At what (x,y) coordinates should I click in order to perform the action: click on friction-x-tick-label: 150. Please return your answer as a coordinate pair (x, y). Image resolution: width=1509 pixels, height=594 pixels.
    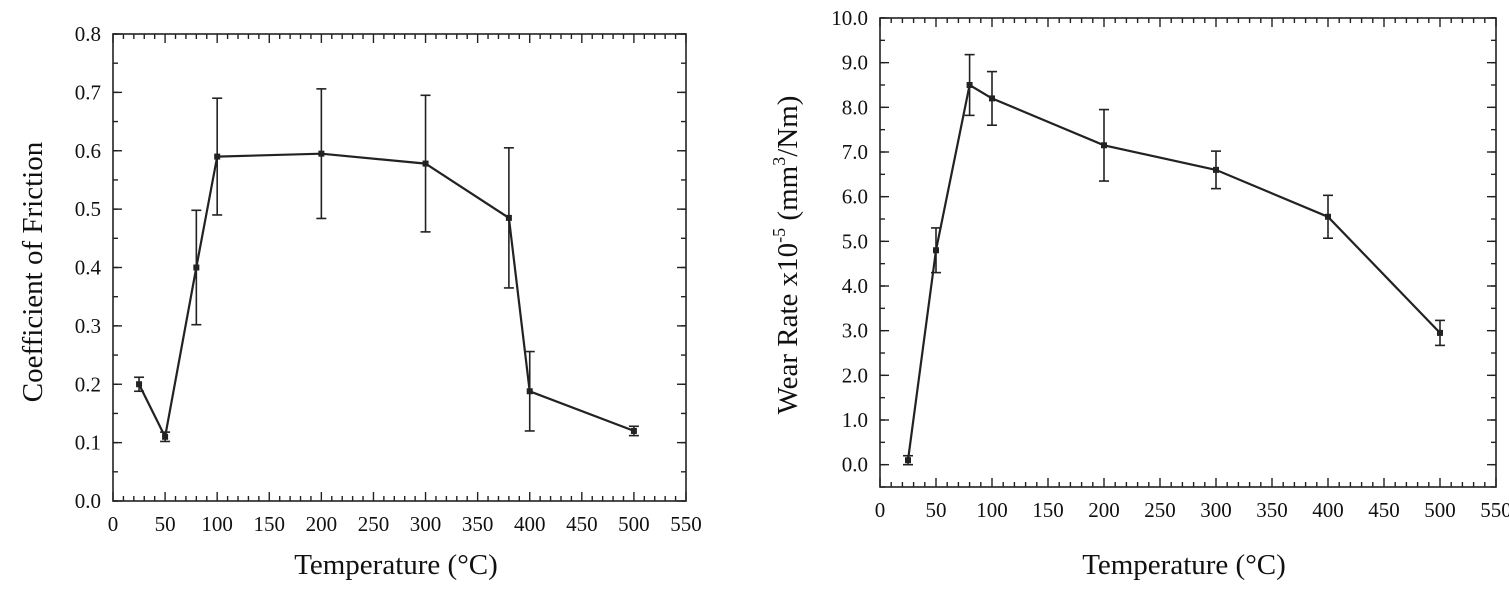
    Looking at the image, I should click on (270, 524).